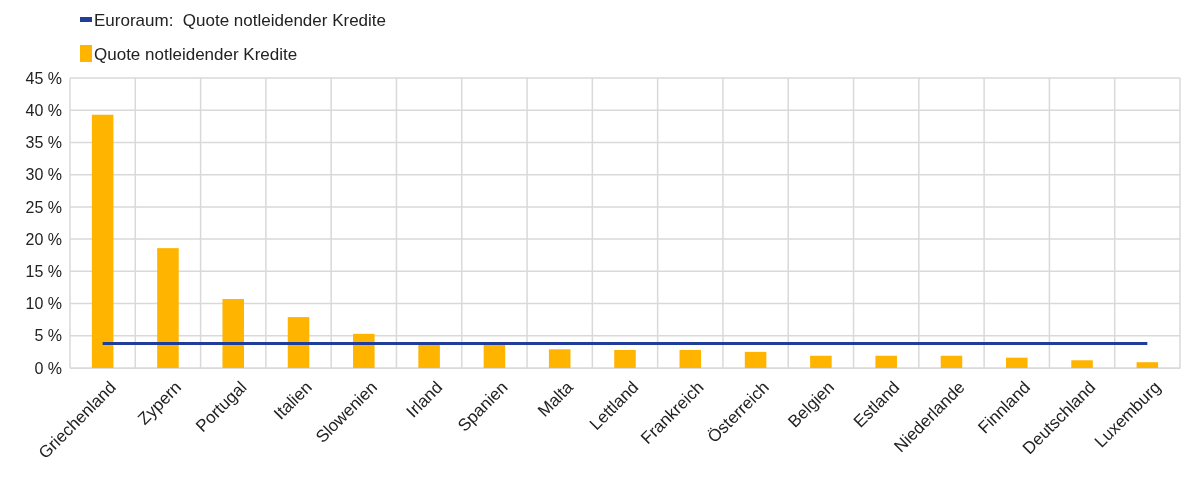  Describe the element at coordinates (43, 207) in the screenshot. I see `y-tick-label: 25 %` at that location.